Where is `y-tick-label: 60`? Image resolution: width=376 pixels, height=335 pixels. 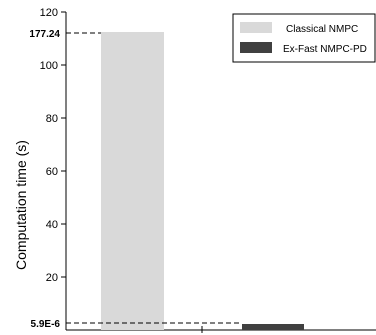 y-tick-label: 60 is located at coordinates (52, 172).